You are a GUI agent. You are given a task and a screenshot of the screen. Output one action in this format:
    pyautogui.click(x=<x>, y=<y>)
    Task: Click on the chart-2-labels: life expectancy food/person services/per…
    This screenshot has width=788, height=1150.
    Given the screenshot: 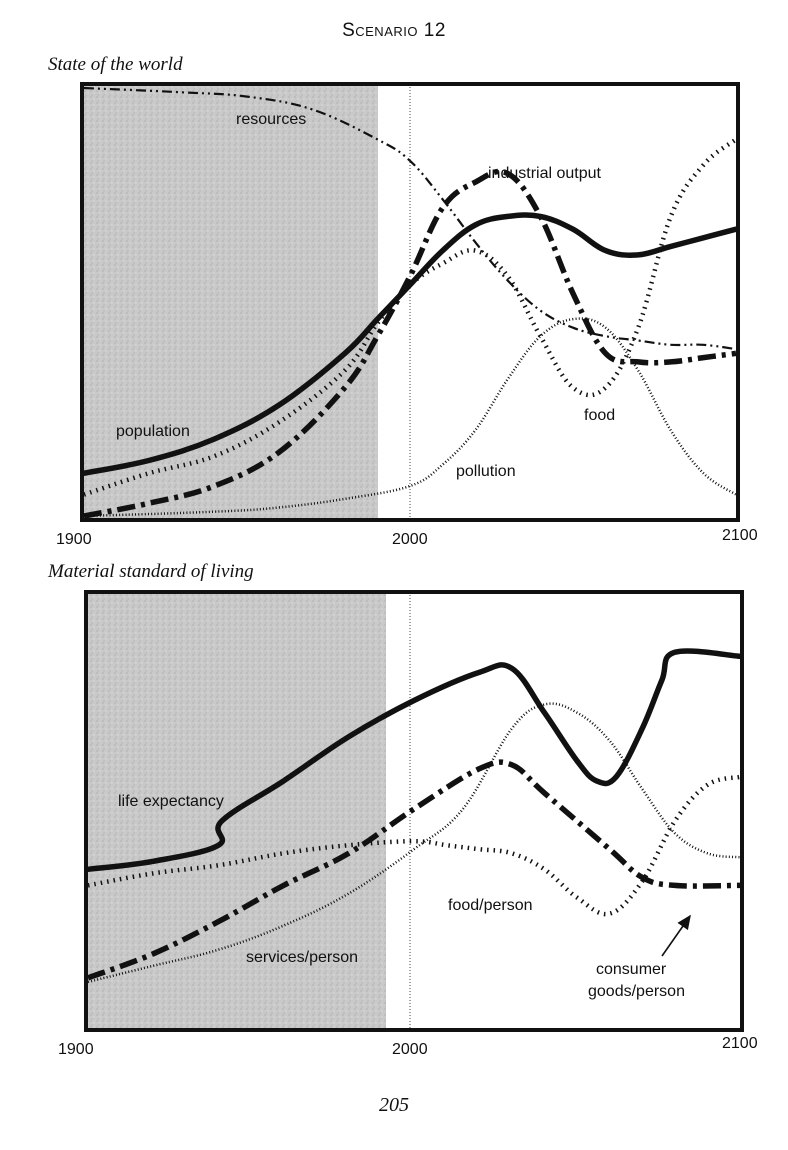 What is the action you would take?
    pyautogui.click(x=404, y=896)
    